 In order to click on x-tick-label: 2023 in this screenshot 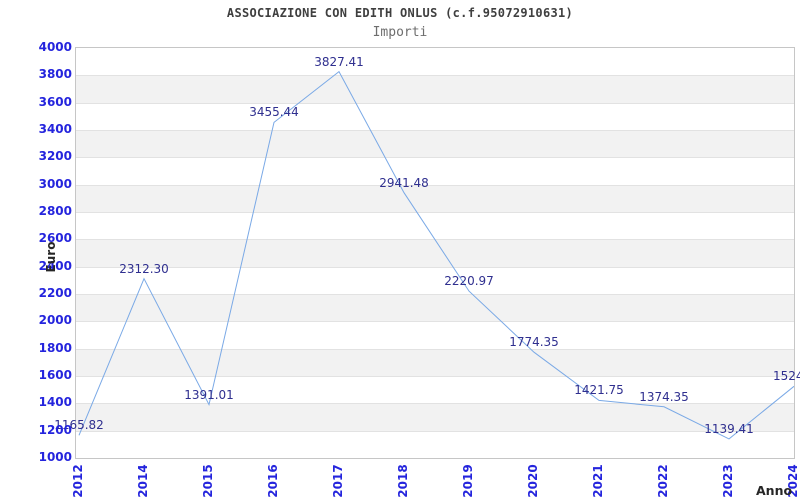, I will do `click(728, 481)`.